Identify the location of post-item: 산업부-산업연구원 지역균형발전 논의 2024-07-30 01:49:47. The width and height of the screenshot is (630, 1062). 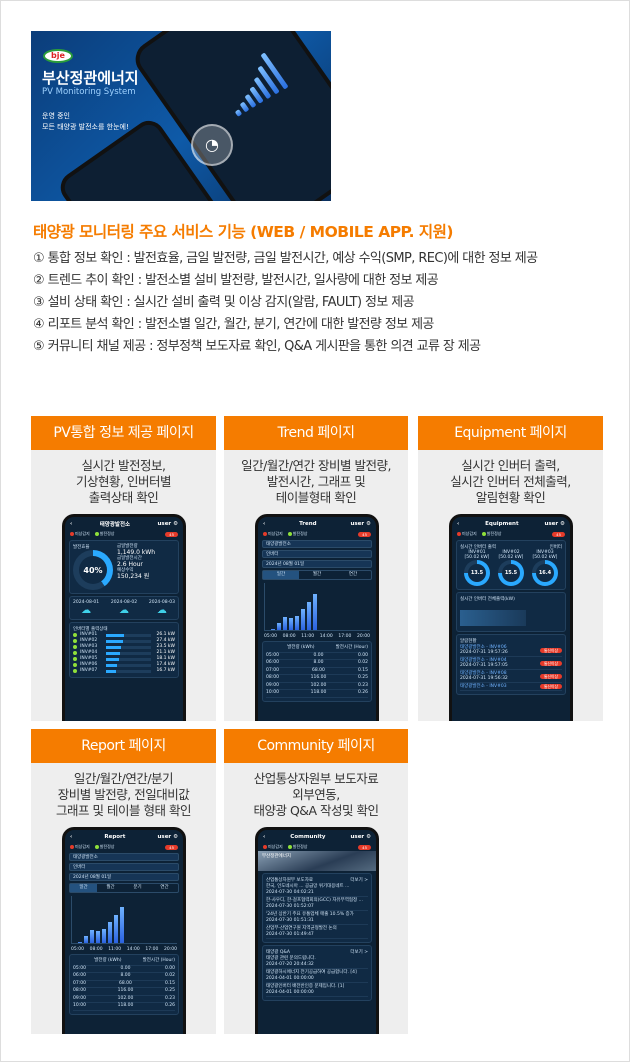
(317, 932).